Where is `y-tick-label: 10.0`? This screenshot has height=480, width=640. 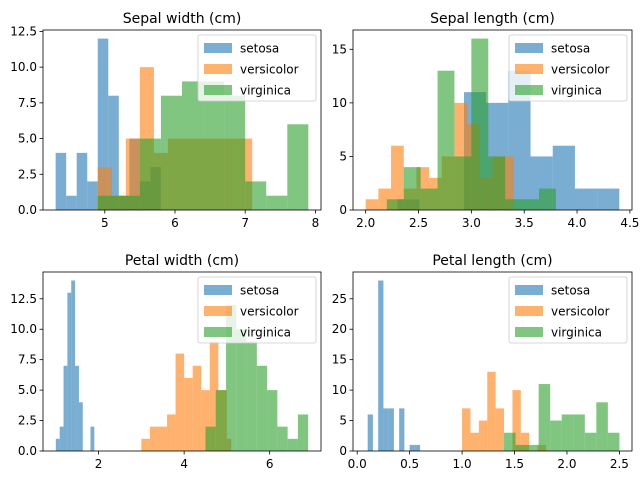
y-tick-label: 10.0 is located at coordinates (23, 67).